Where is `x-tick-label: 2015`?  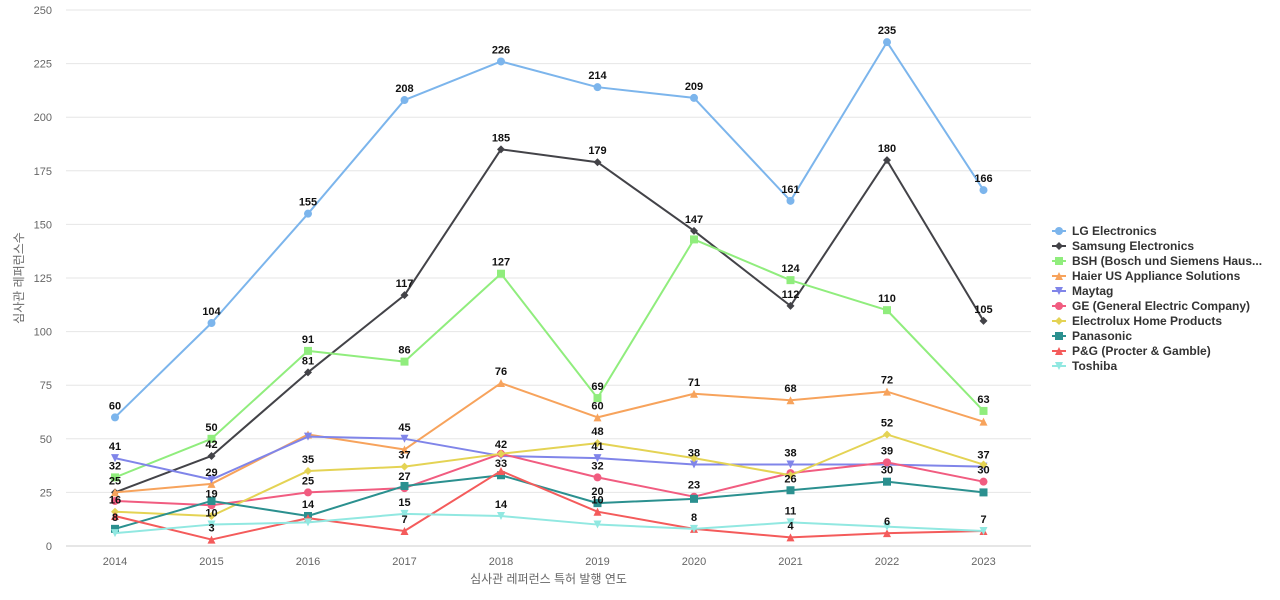 x-tick-label: 2015 is located at coordinates (211, 562).